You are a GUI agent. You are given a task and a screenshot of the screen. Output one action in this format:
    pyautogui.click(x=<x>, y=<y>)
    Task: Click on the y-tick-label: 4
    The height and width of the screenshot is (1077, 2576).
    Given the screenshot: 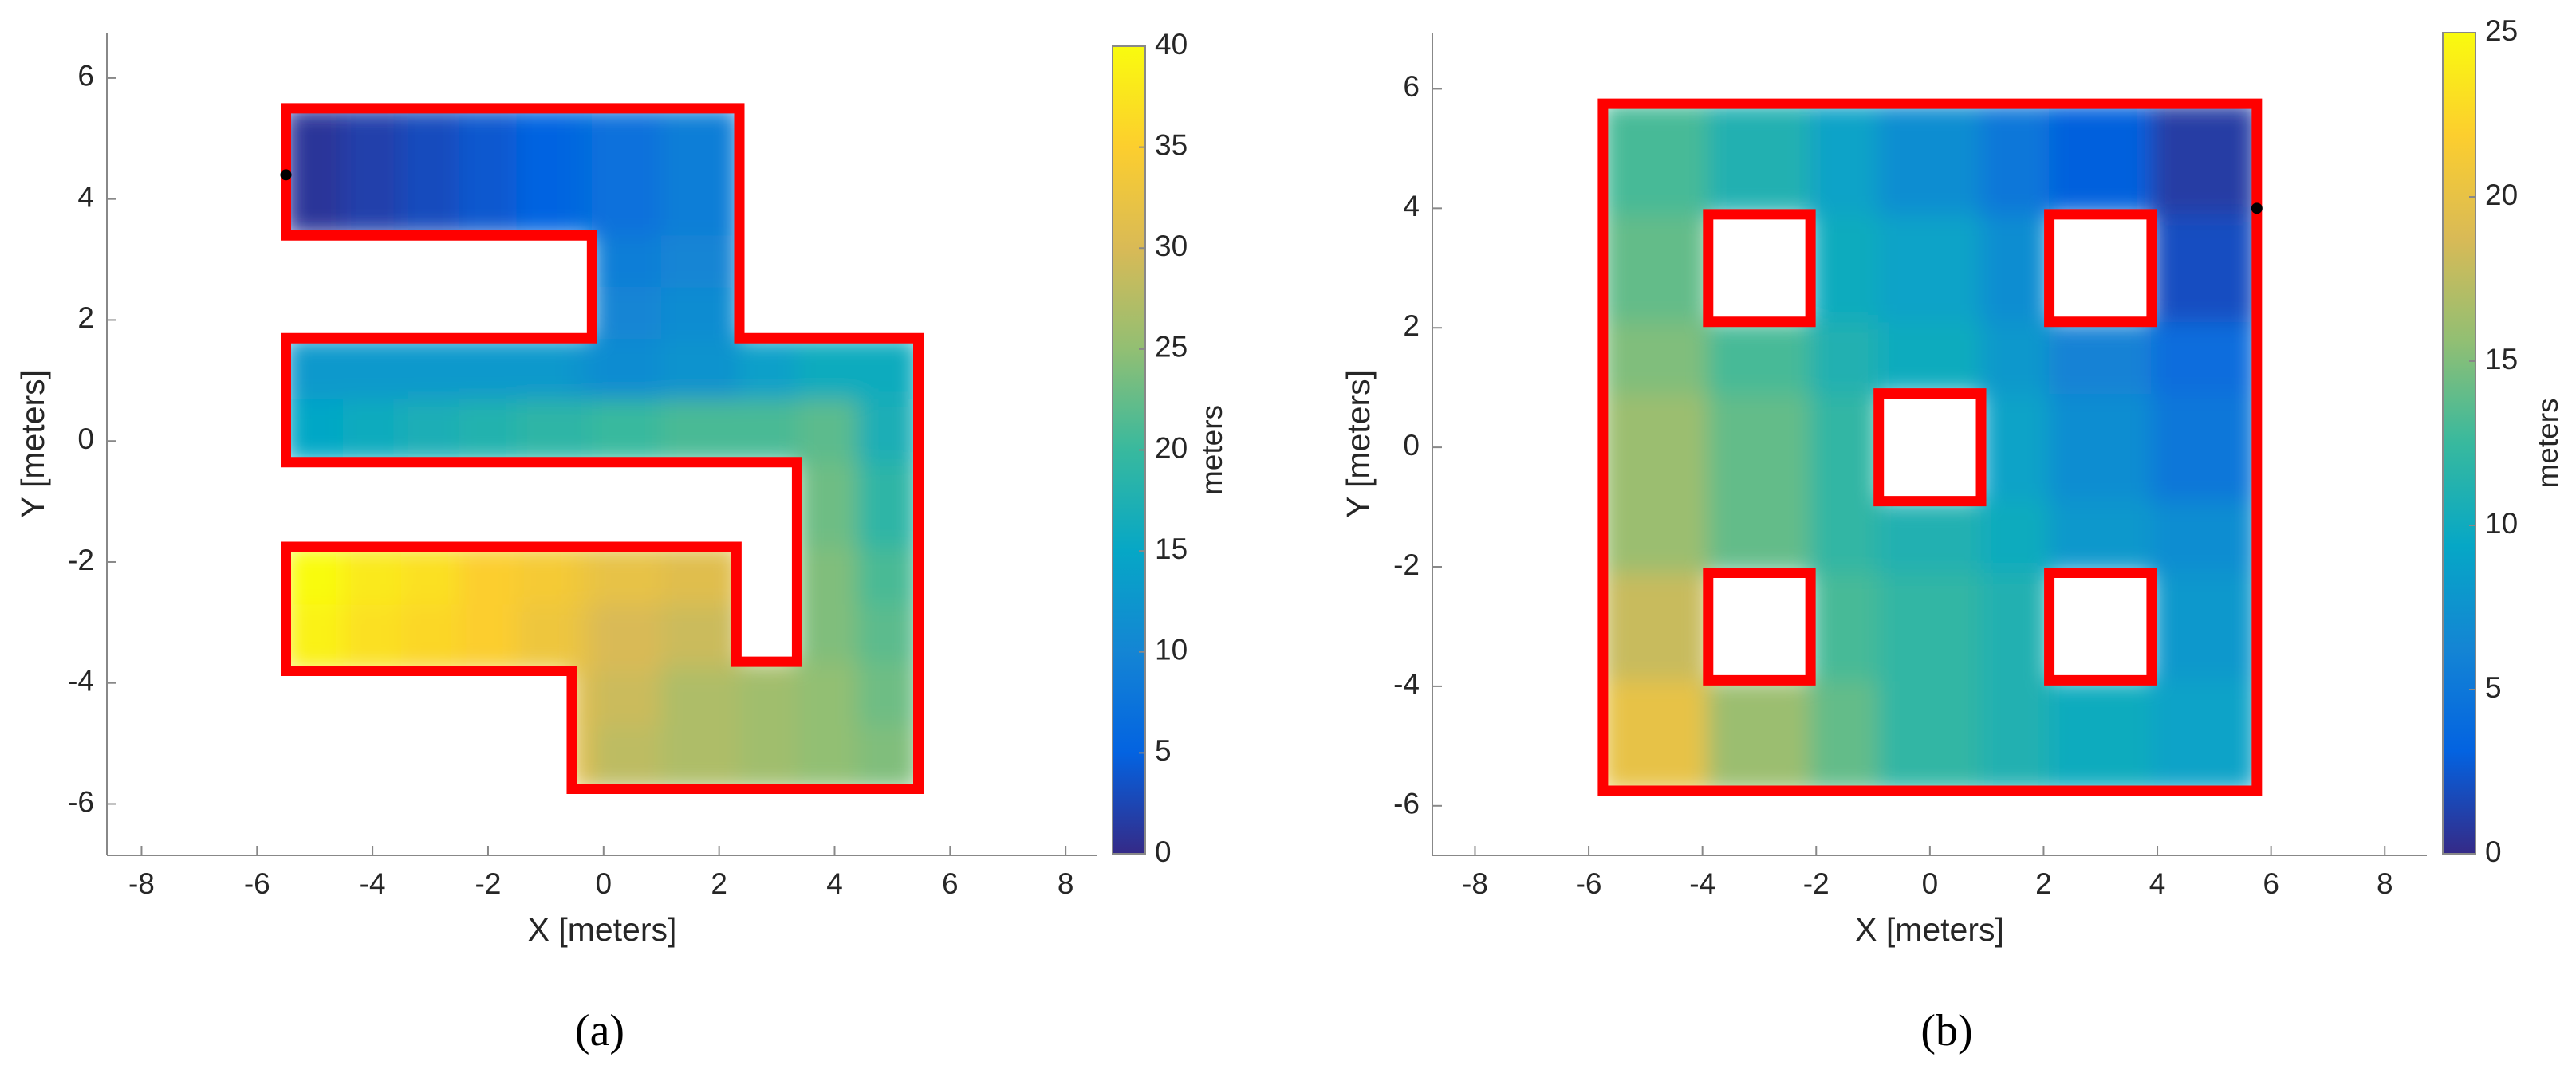 What is the action you would take?
    pyautogui.click(x=1411, y=206)
    